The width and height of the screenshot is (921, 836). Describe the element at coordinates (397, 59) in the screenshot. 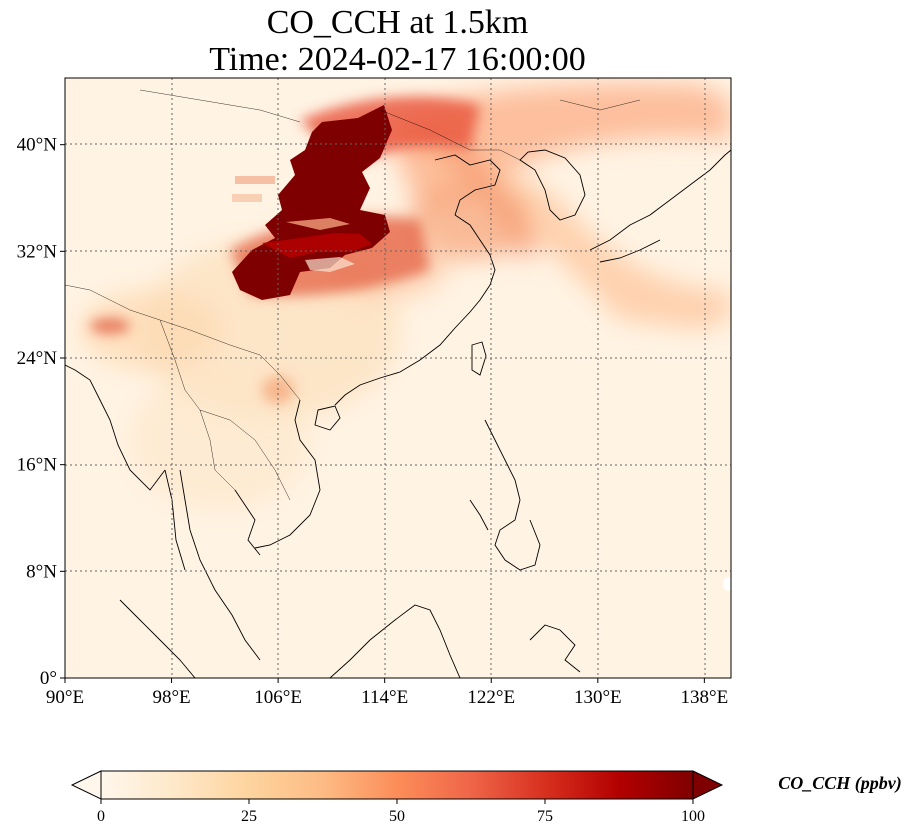

I see `map-subtitle-time: Time: 2024-02-17 16:00:00` at that location.